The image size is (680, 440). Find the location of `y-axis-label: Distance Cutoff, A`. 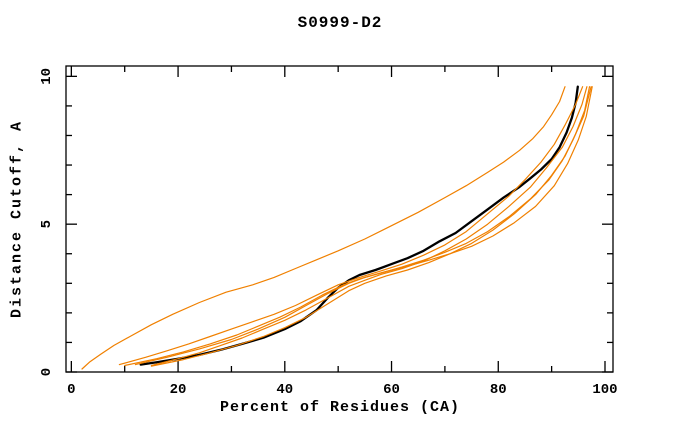

y-axis-label: Distance Cutoff, A is located at coordinates (17, 219).